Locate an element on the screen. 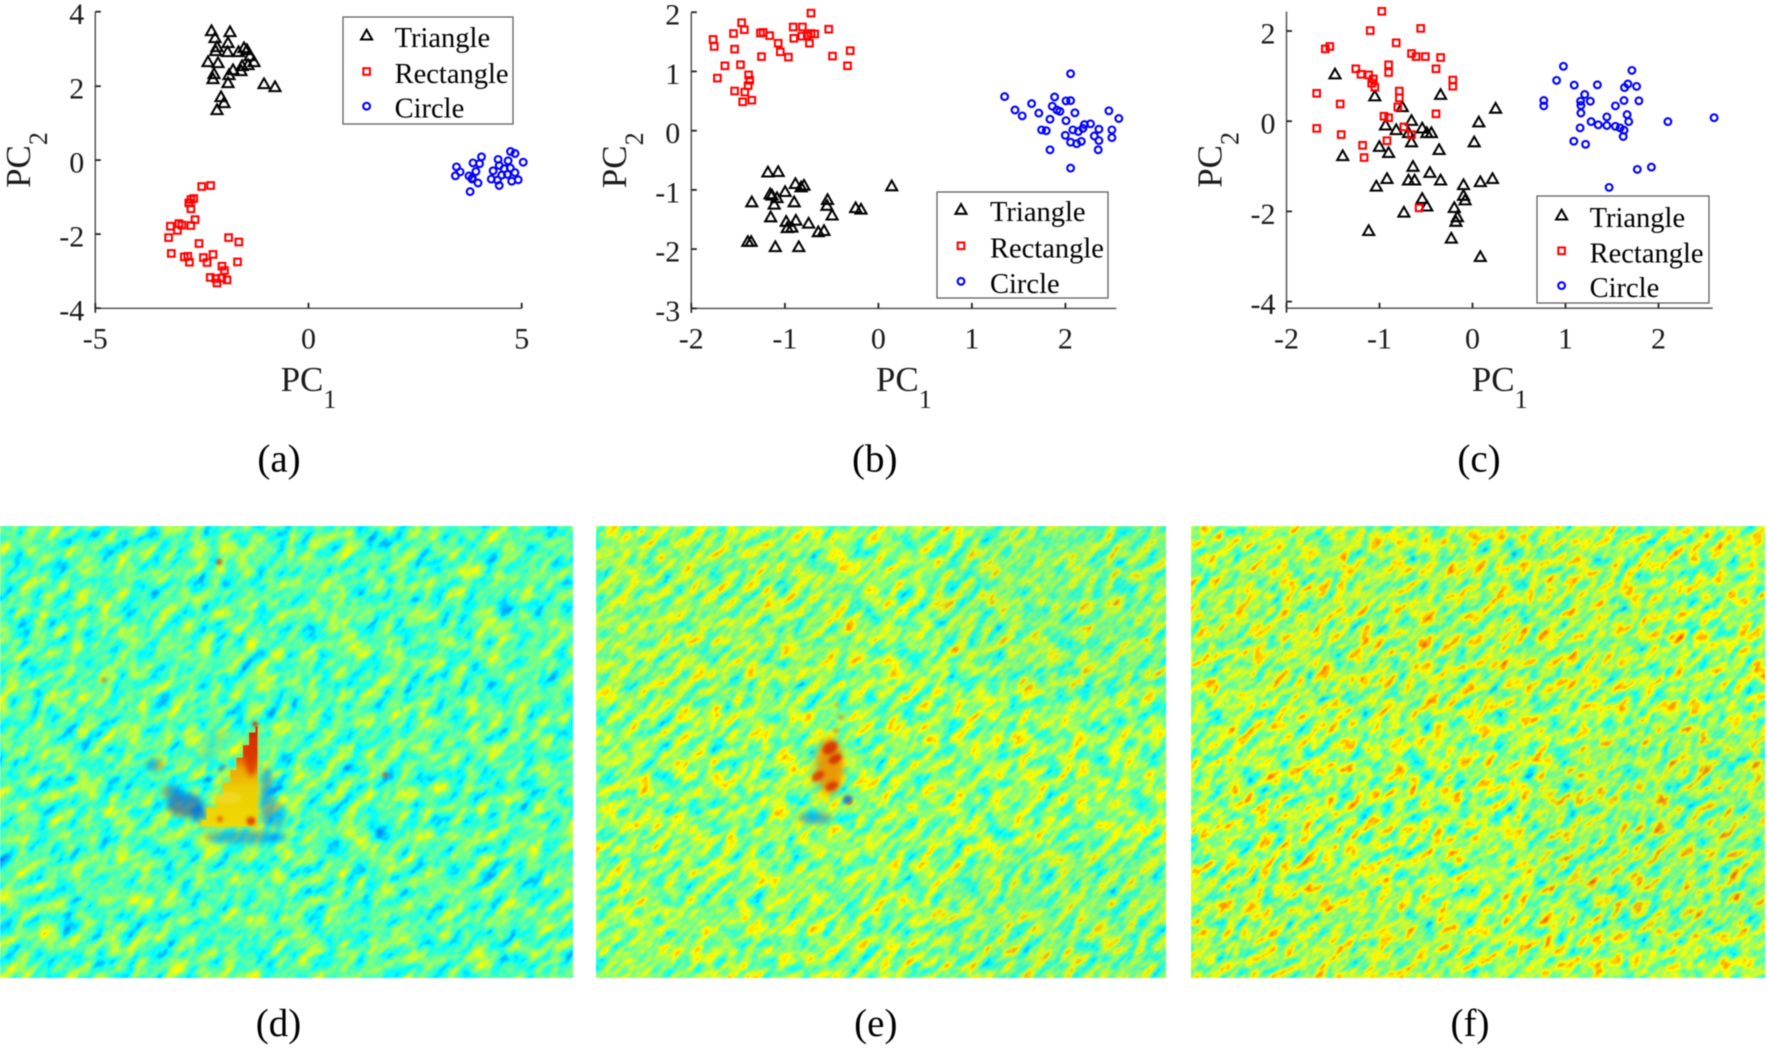 This screenshot has height=1051, width=1767. svg-text: (a) is located at coordinates (278, 459).